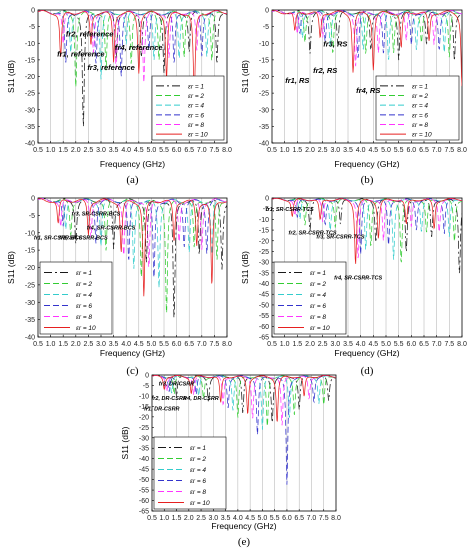  What do you see at coordinates (164, 150) in the screenshot?
I see `x-tick-label: 5.5` at bounding box center [164, 150].